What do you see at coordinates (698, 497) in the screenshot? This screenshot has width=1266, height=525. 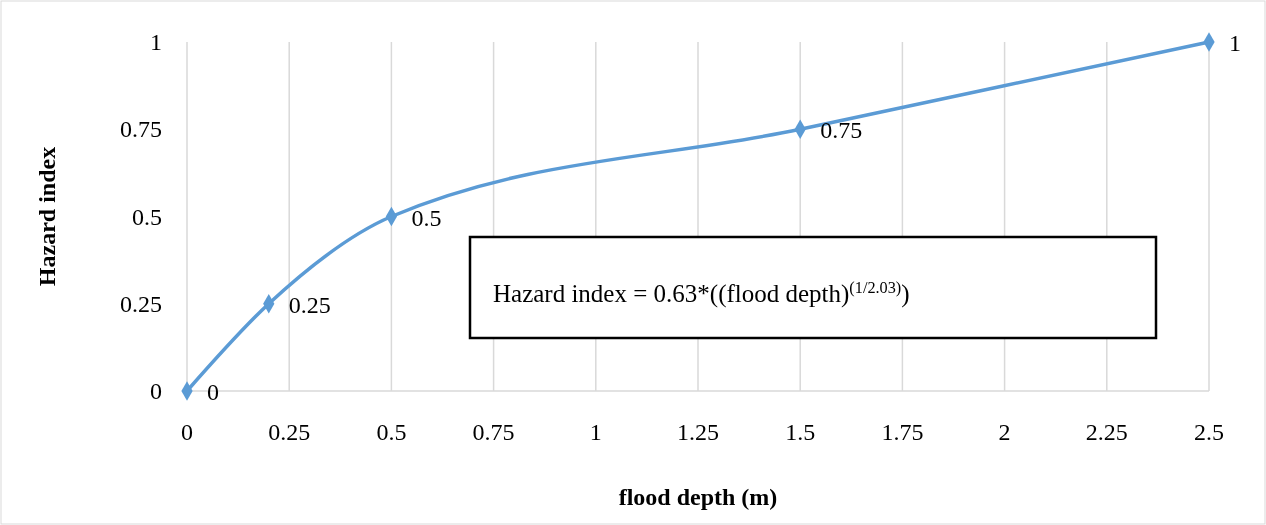 I see `x-axis-title: flood depth (m)` at bounding box center [698, 497].